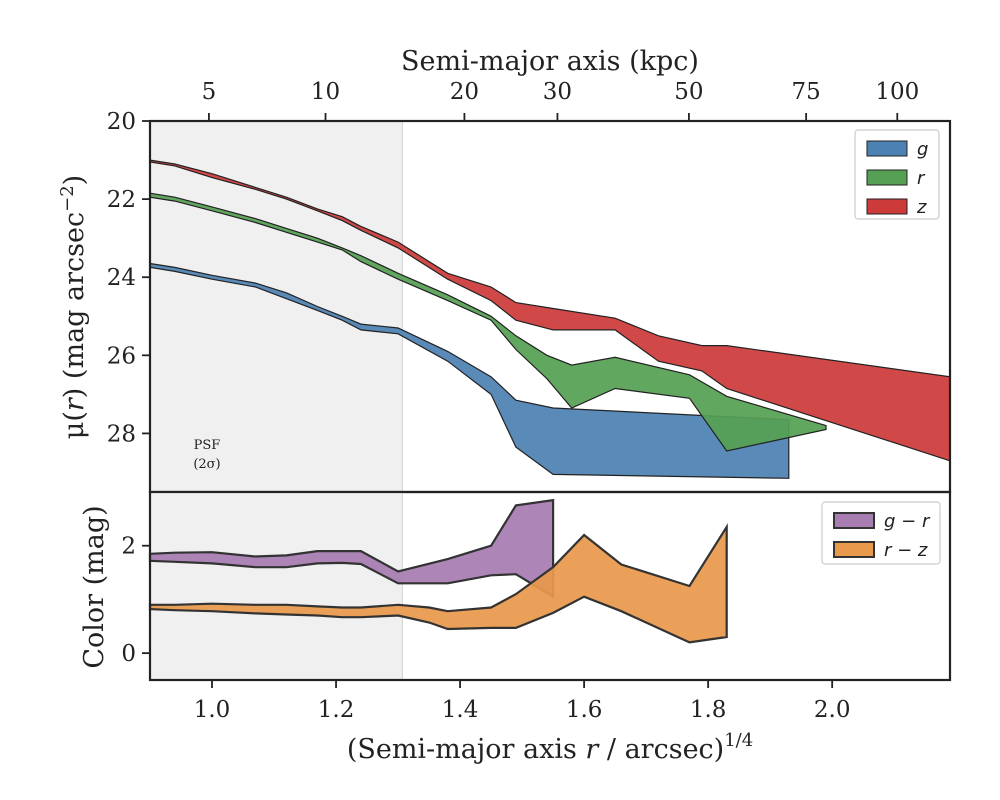  What do you see at coordinates (121, 278) in the screenshot?
I see `top-ytick-label: 24` at bounding box center [121, 278].